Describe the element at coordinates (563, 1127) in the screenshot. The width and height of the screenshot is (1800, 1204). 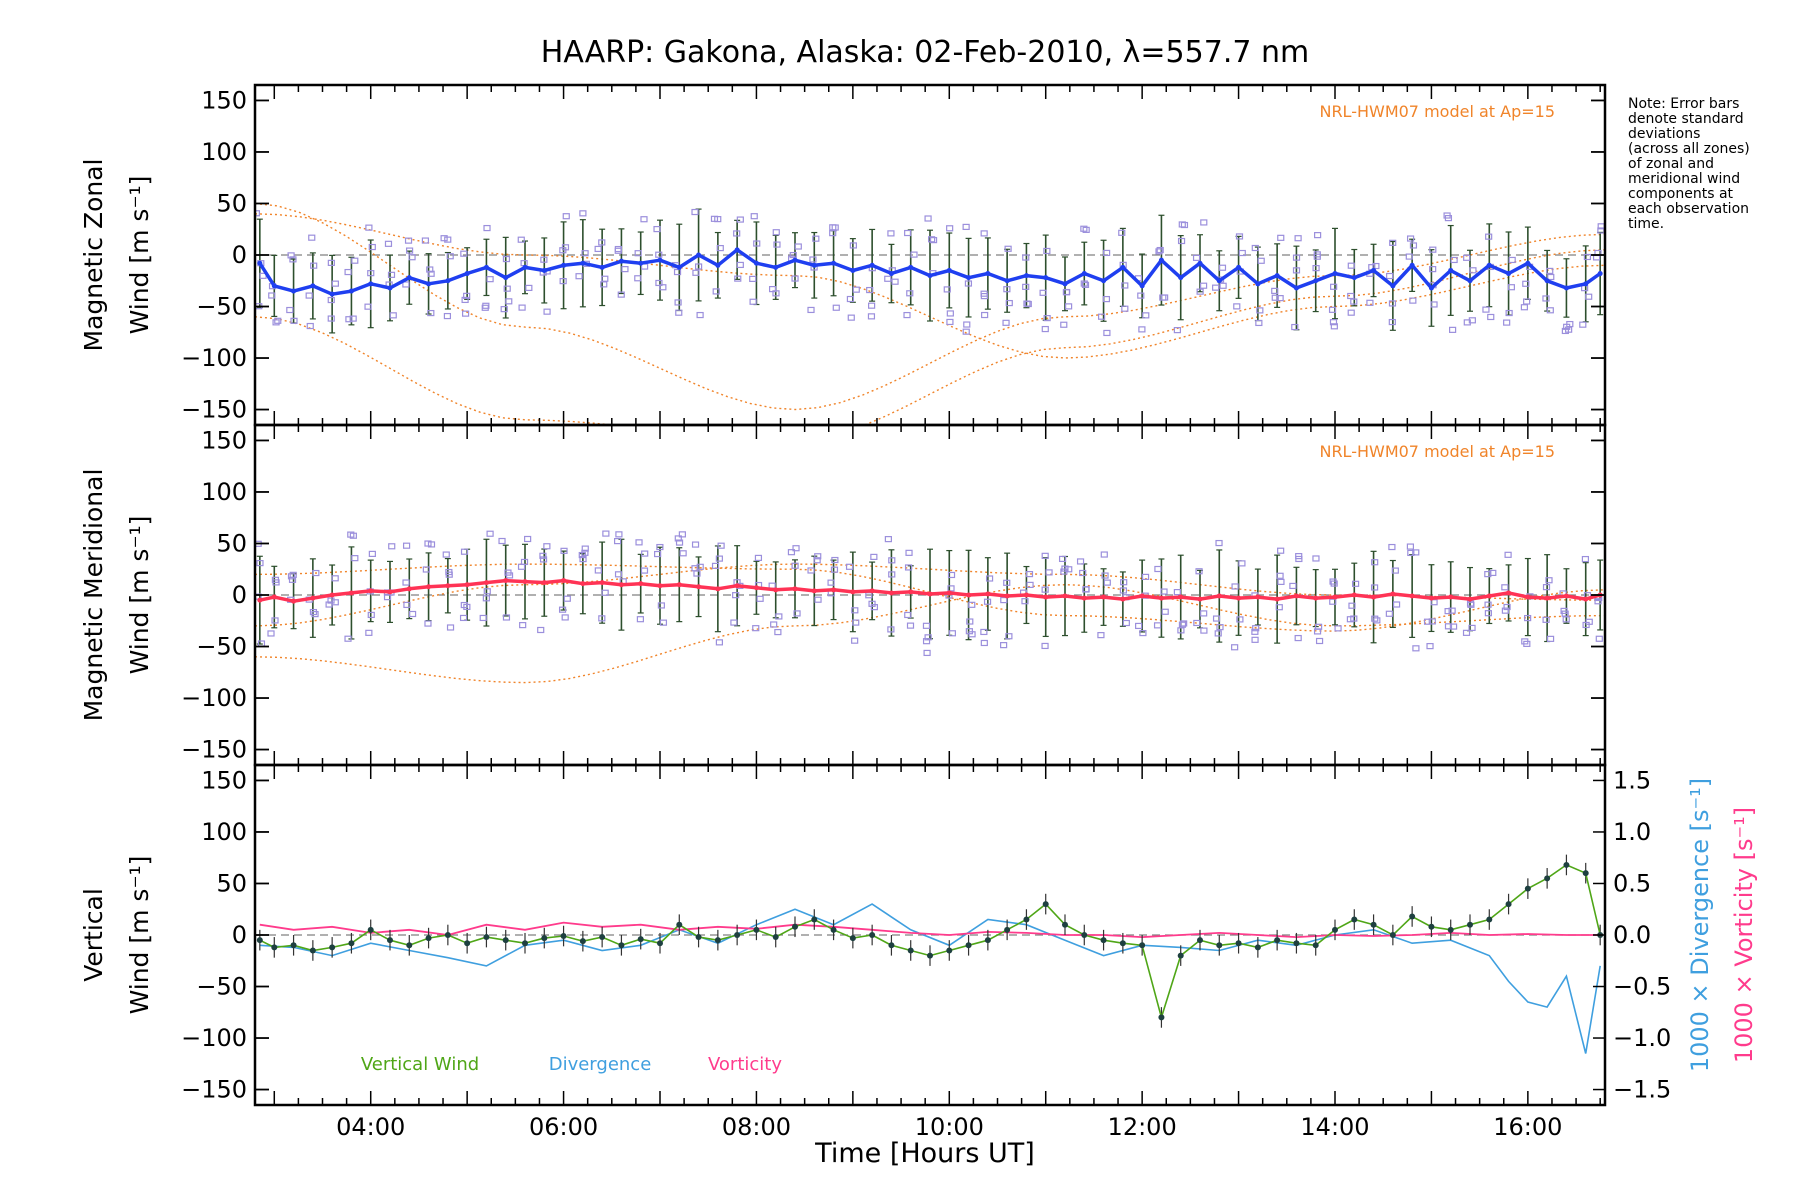
I see `x-tick-label: 06:00` at that location.